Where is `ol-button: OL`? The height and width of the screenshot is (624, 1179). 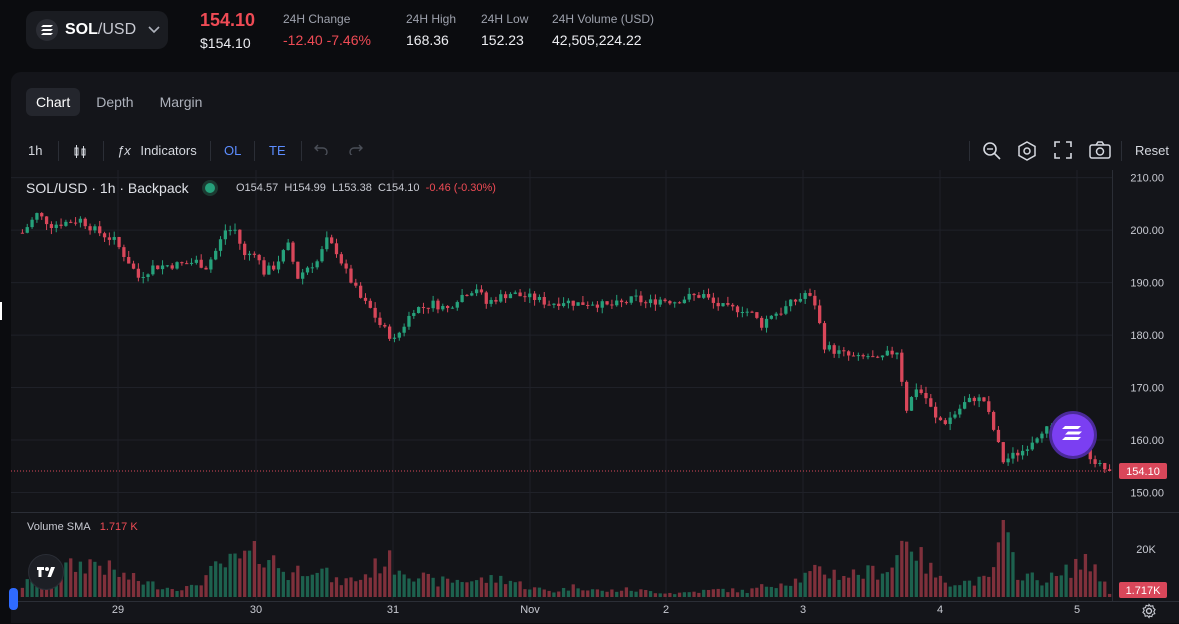 ol-button: OL is located at coordinates (233, 150).